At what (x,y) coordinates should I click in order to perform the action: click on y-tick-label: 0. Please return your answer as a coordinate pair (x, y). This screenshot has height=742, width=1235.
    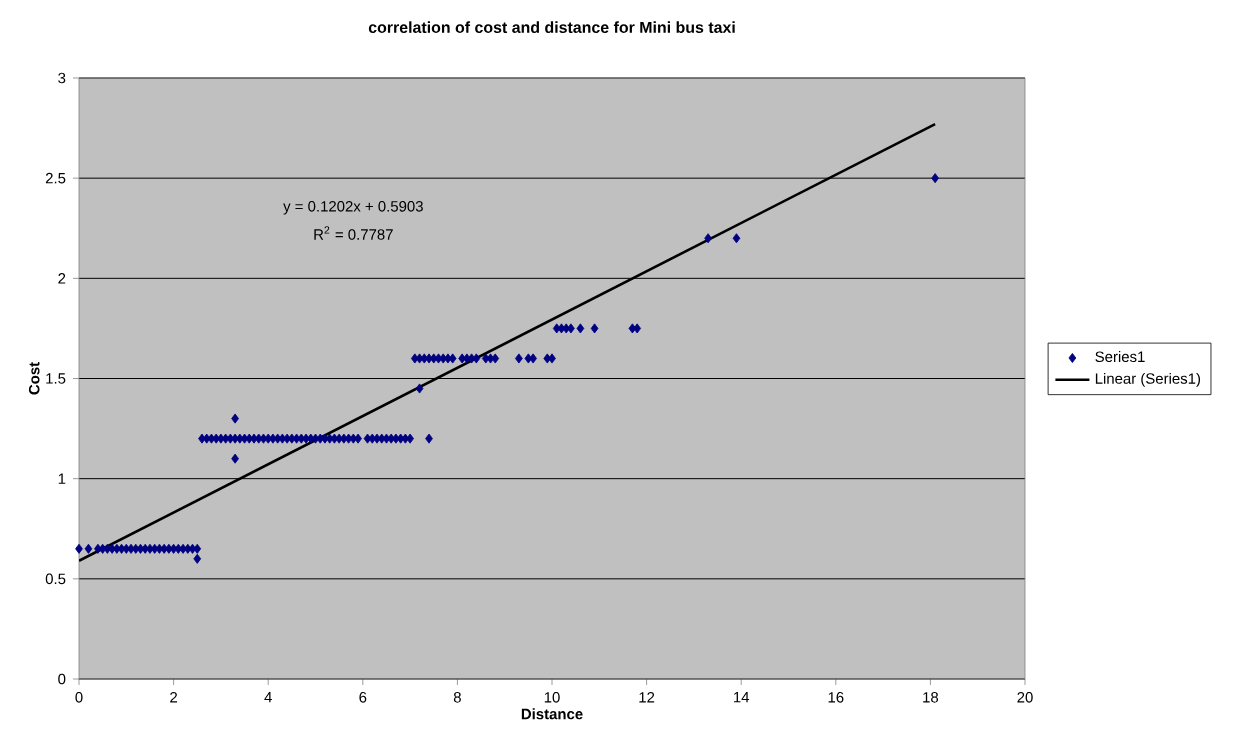
    Looking at the image, I should click on (62, 679).